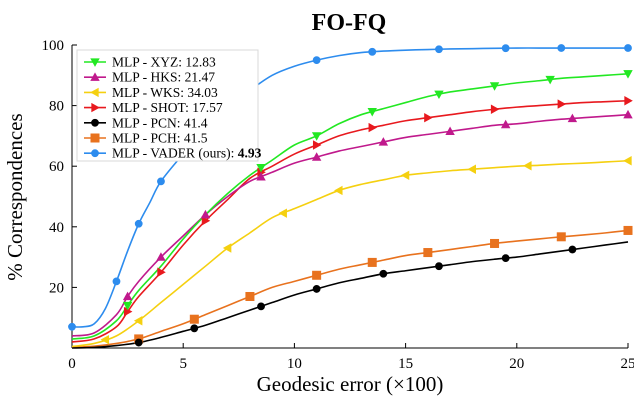  What do you see at coordinates (196, 138) in the screenshot?
I see `legend-series-score: 41.5` at bounding box center [196, 138].